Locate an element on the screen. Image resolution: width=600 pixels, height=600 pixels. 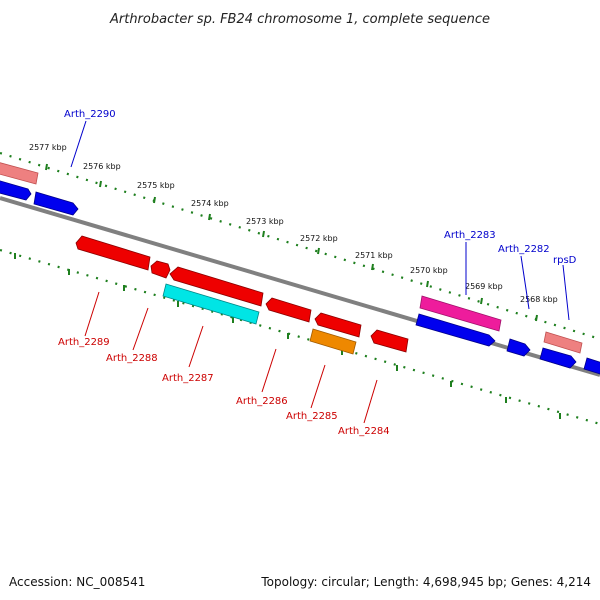
label-arth-2283: Arth_2283 is located at coordinates (470, 235).